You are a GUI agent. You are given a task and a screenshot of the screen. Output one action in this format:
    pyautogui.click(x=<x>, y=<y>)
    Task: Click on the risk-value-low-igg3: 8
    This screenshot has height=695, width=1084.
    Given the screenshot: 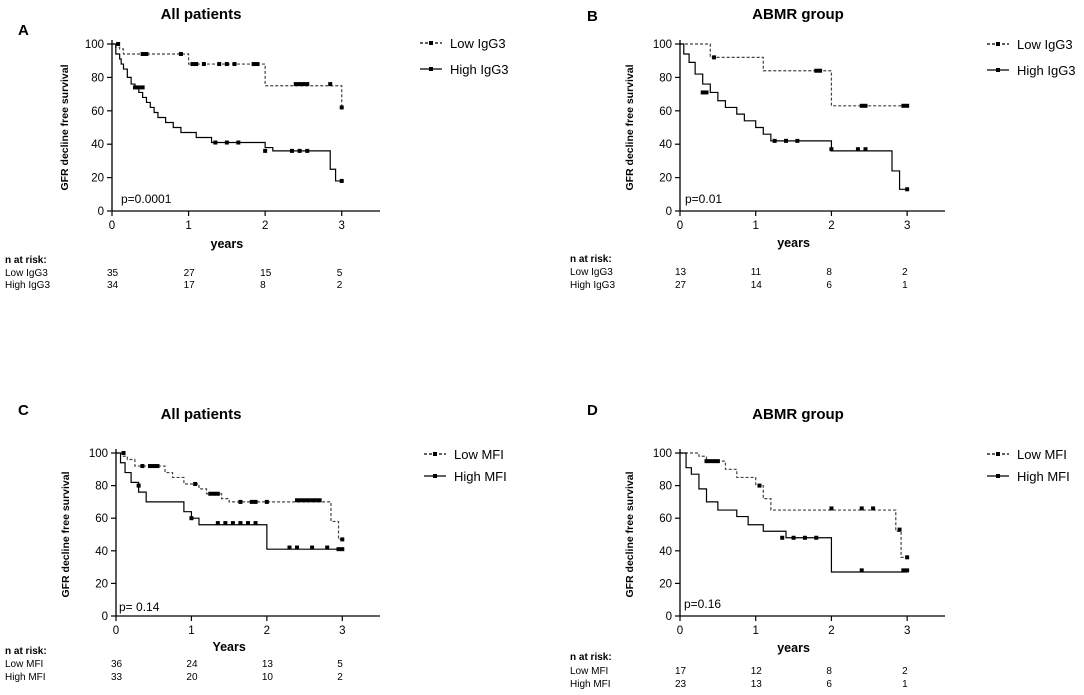 What is the action you would take?
    pyautogui.click(x=829, y=272)
    